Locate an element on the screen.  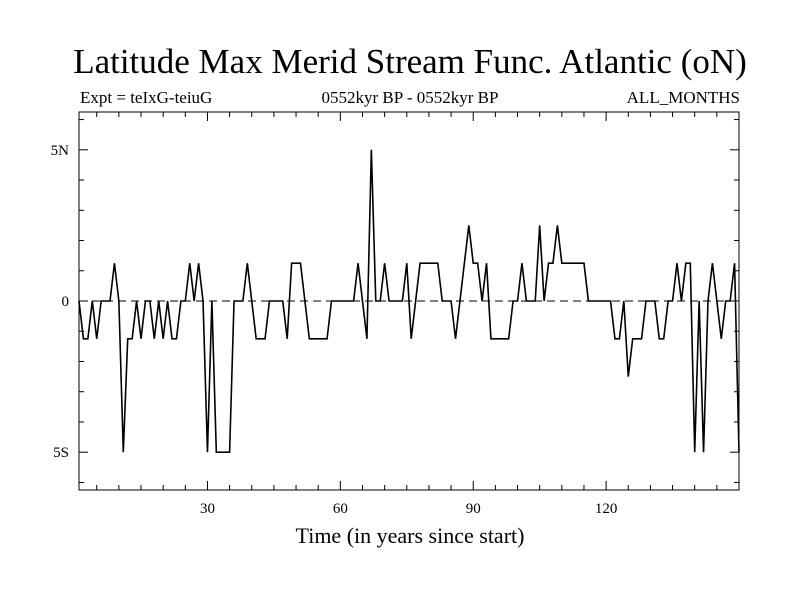
y-tick-label: 0 is located at coordinates (66, 302).